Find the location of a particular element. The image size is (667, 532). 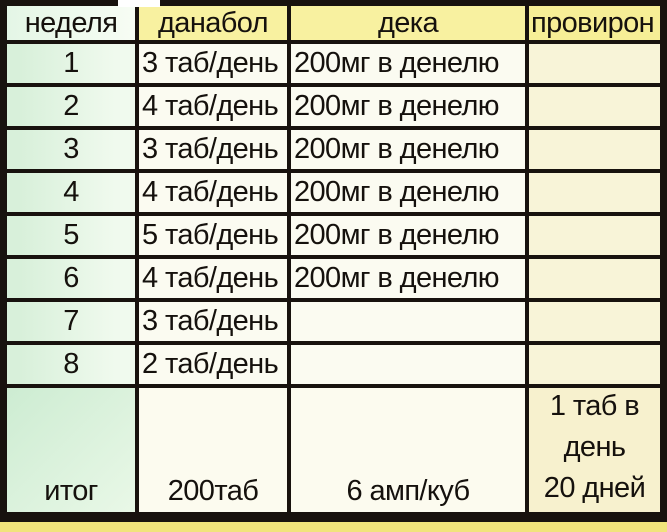

cell-week-4: 4 is located at coordinates (71, 192).